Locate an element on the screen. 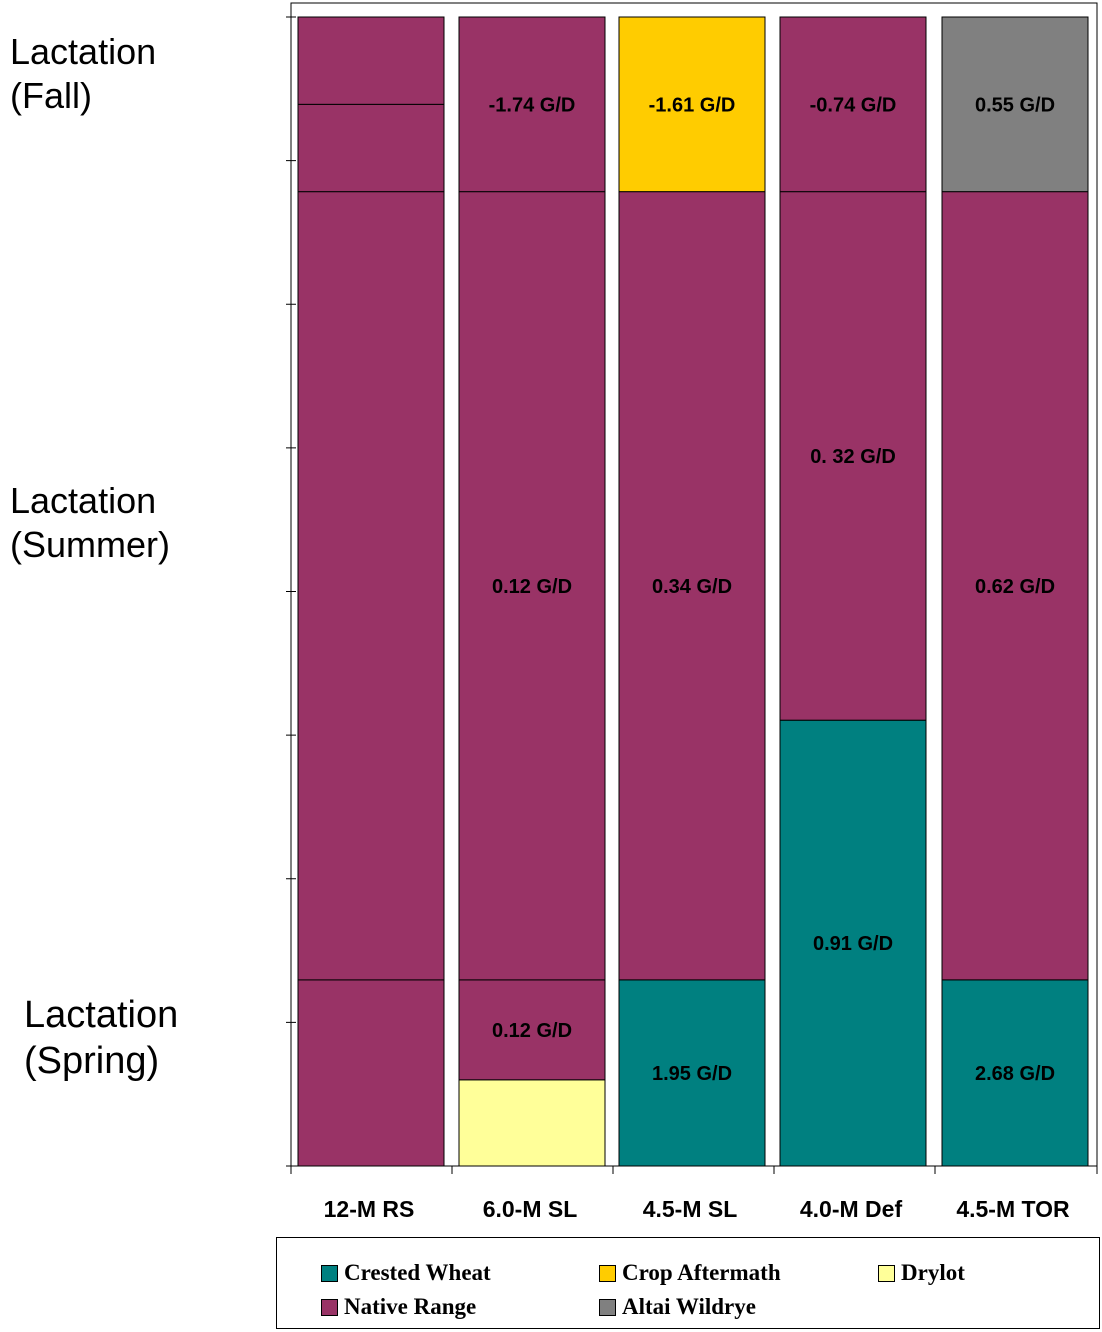 This screenshot has height=1332, width=1102. data-label: -1.74 G/D is located at coordinates (532, 105).